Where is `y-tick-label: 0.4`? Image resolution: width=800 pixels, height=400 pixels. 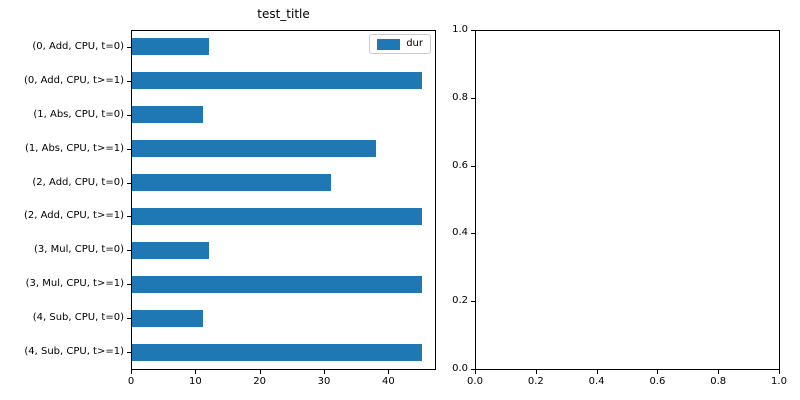 y-tick-label: 0.4 is located at coordinates (460, 233).